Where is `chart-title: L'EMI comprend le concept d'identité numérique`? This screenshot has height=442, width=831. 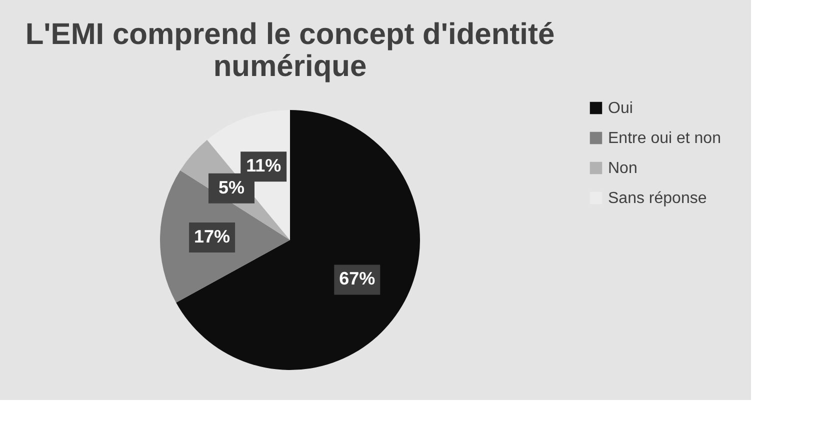 chart-title: L'EMI comprend le concept d'identité numérique is located at coordinates (290, 50).